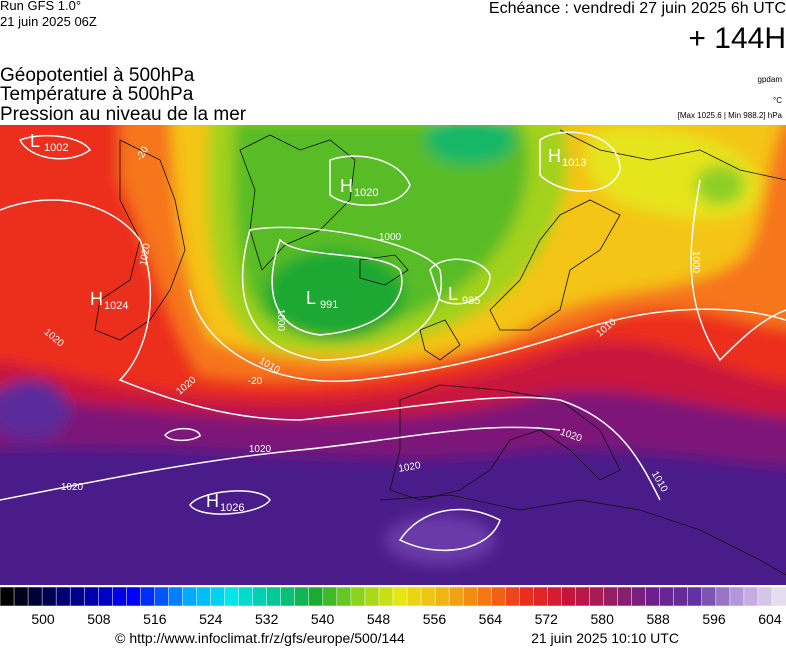 The image size is (786, 648). What do you see at coordinates (97, 94) in the screenshot?
I see `field-title: Température à 500hPa` at bounding box center [97, 94].